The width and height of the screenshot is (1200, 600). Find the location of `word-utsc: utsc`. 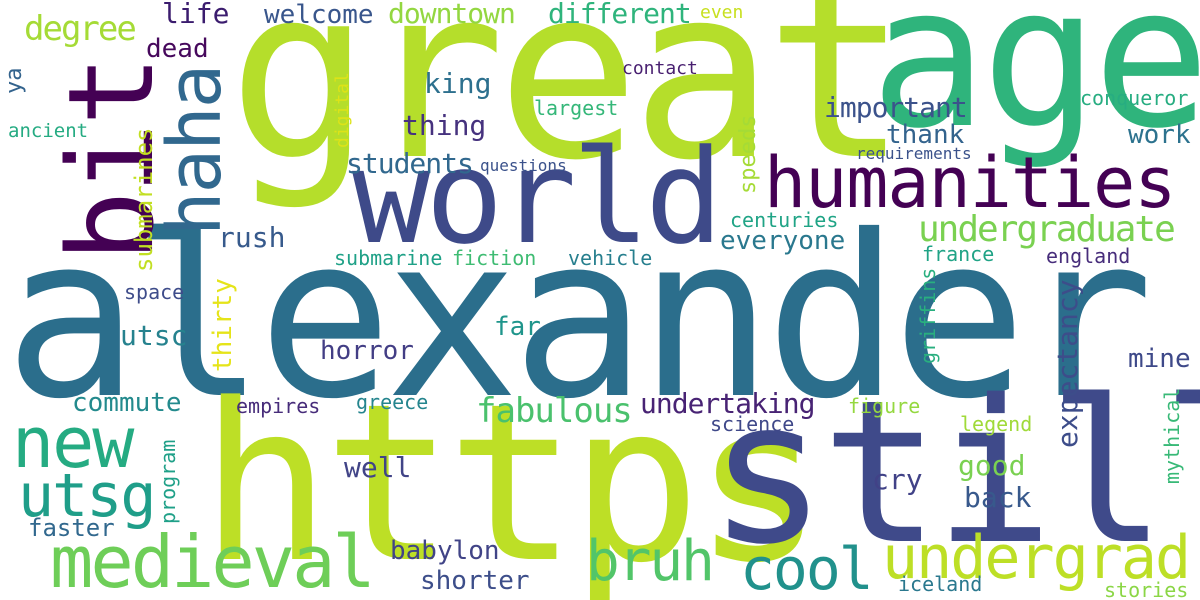

word-utsc: utsc is located at coordinates (154, 335).